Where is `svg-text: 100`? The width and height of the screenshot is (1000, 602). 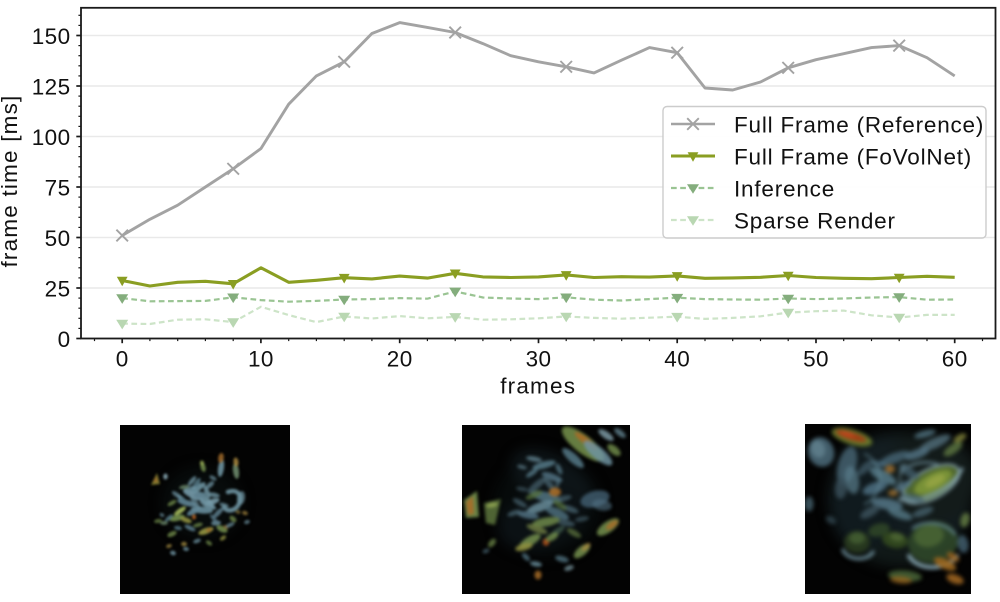 svg-text: 100 is located at coordinates (51, 137).